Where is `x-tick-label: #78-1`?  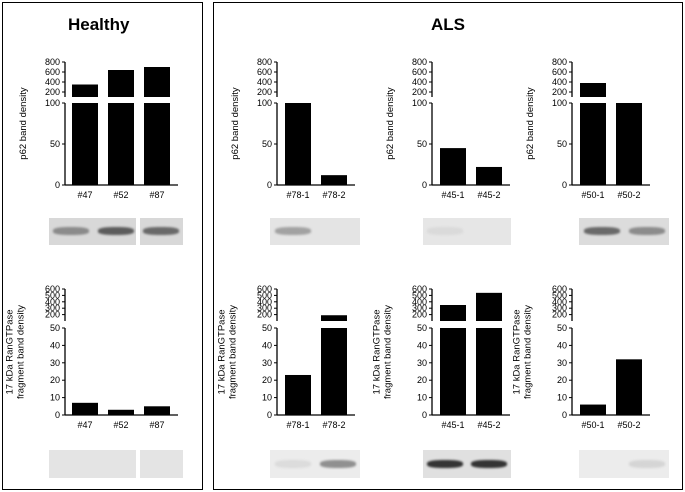 x-tick-label: #78-1 is located at coordinates (297, 425).